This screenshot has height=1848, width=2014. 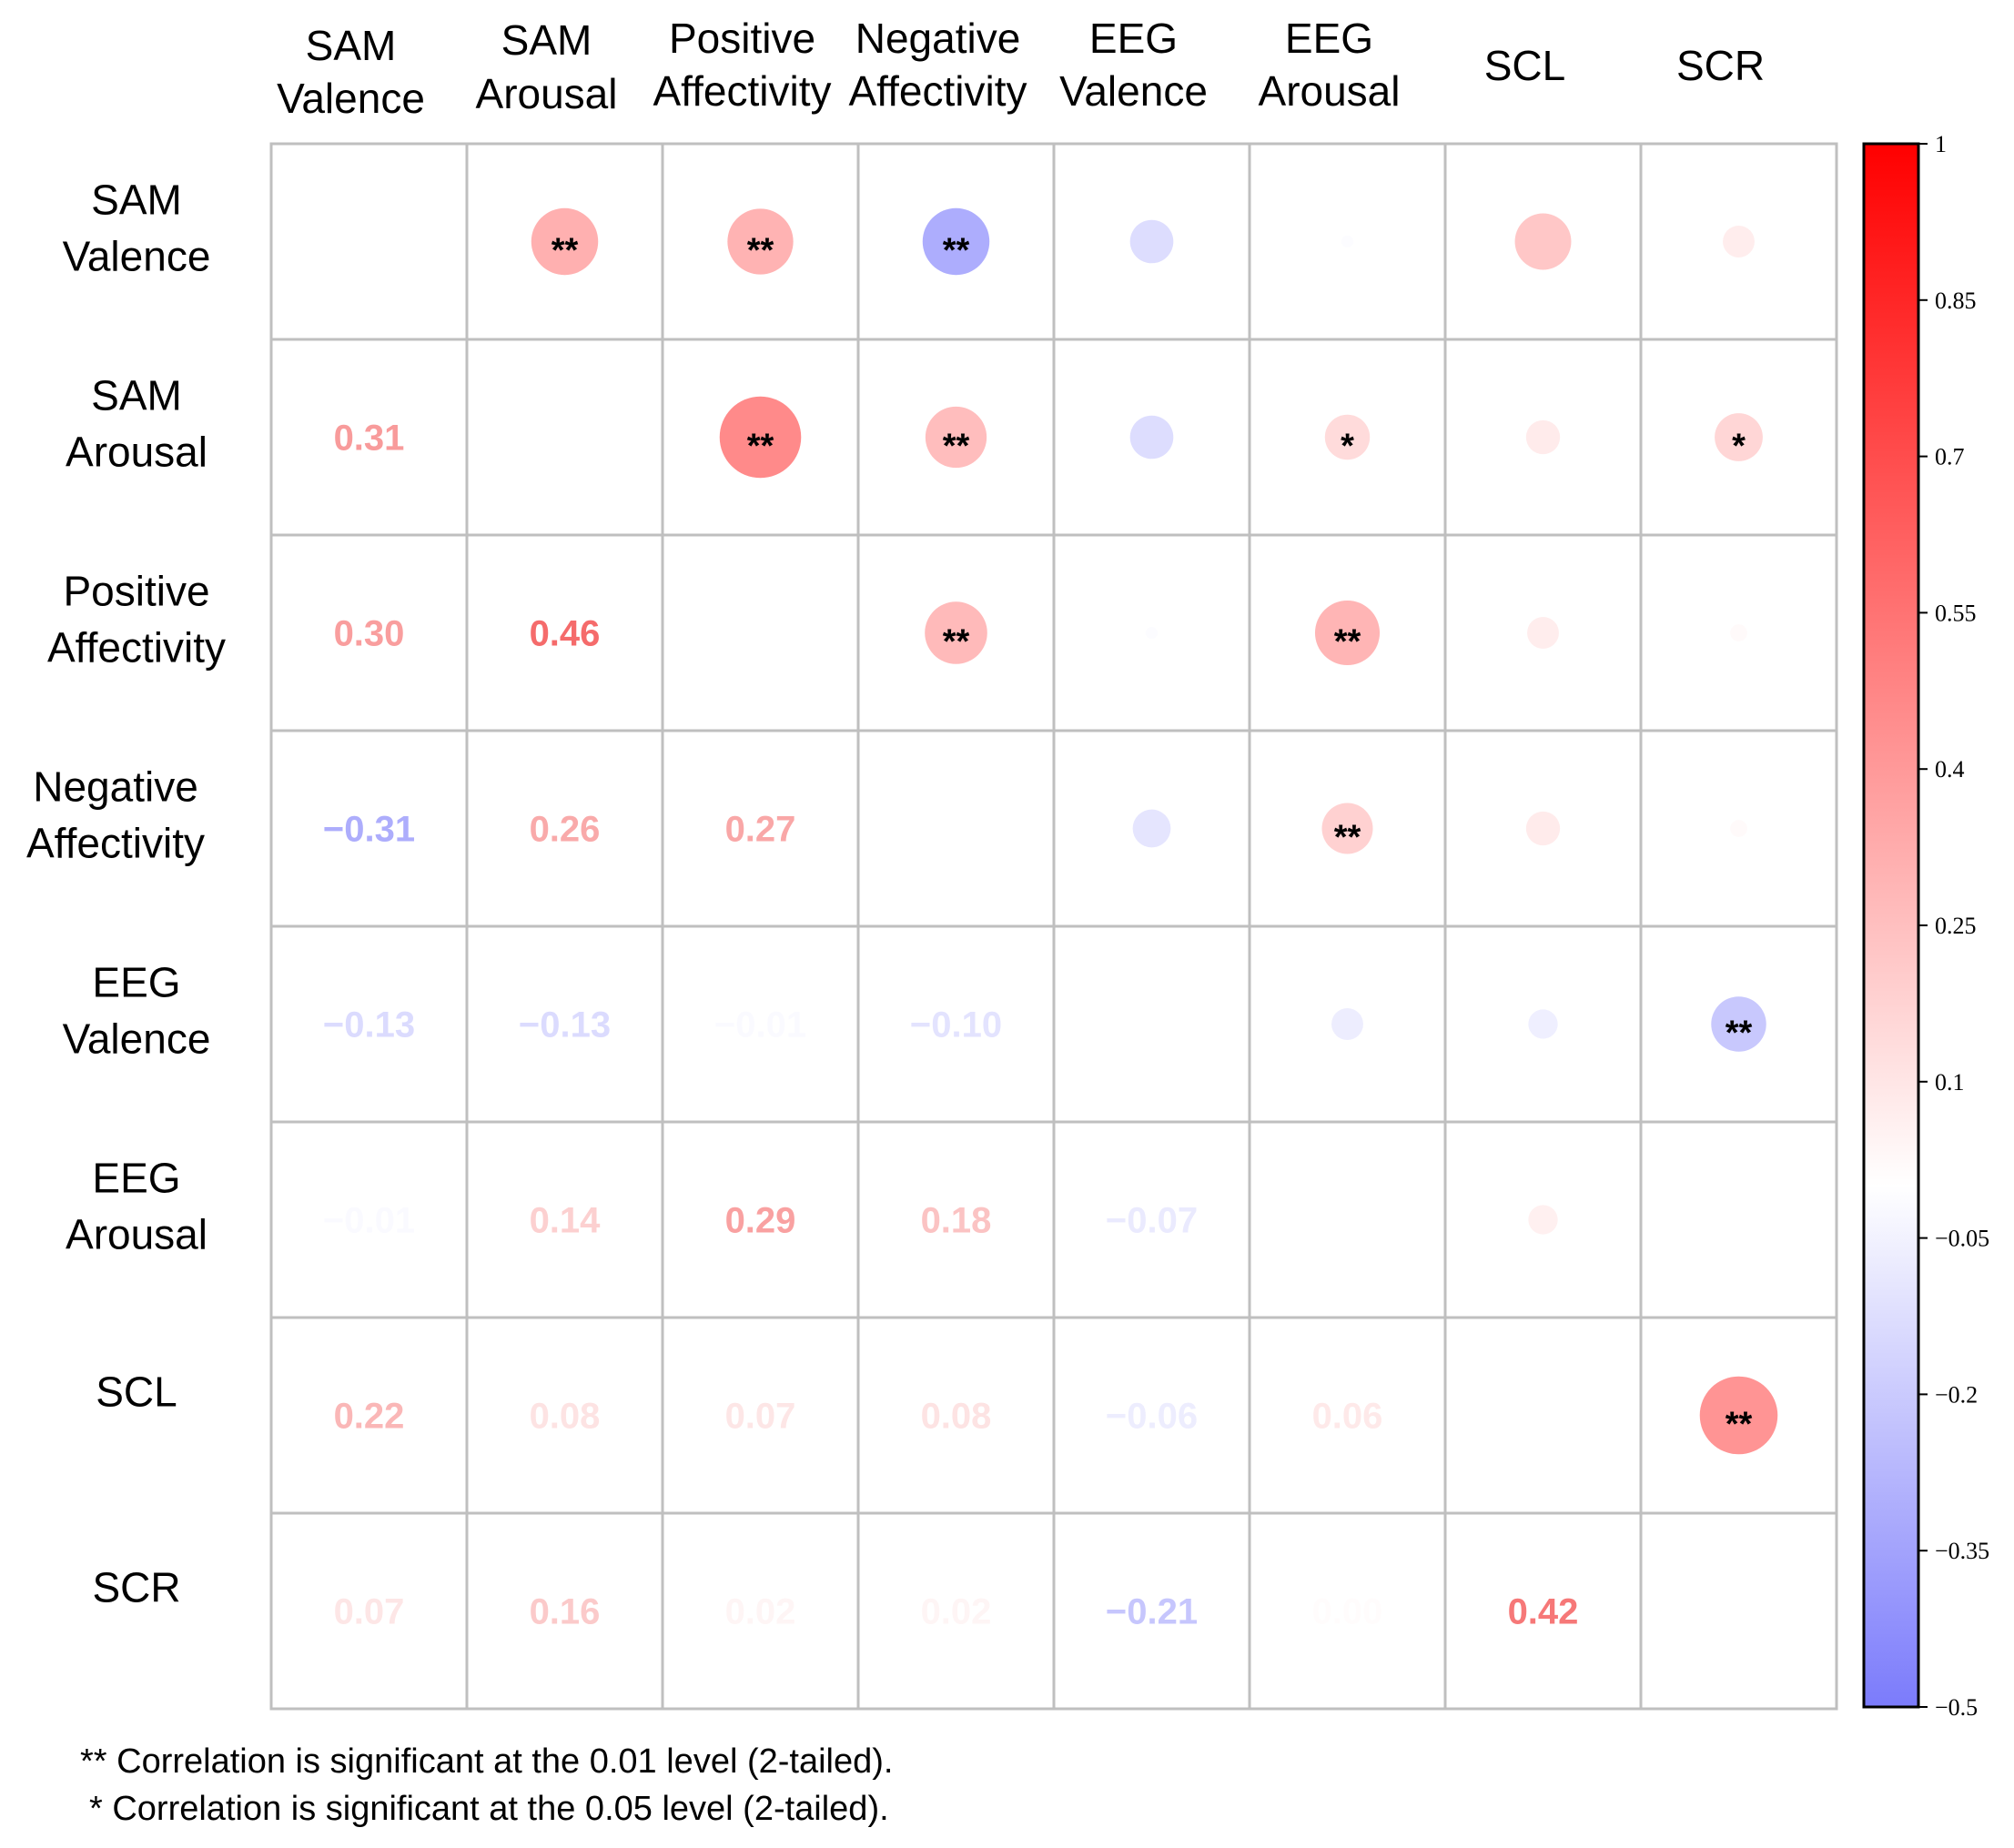 I want to click on value-r7-c3: 0.07, so click(x=760, y=1417).